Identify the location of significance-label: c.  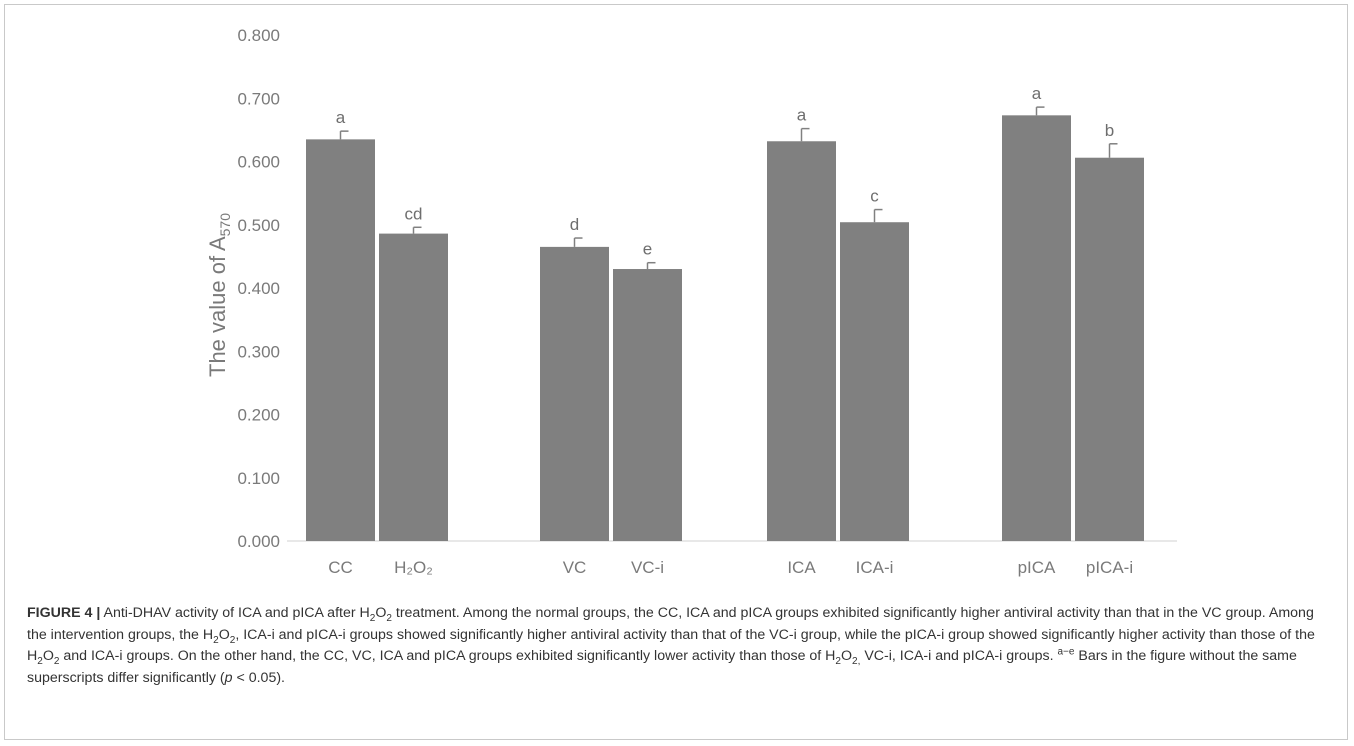
(874, 196).